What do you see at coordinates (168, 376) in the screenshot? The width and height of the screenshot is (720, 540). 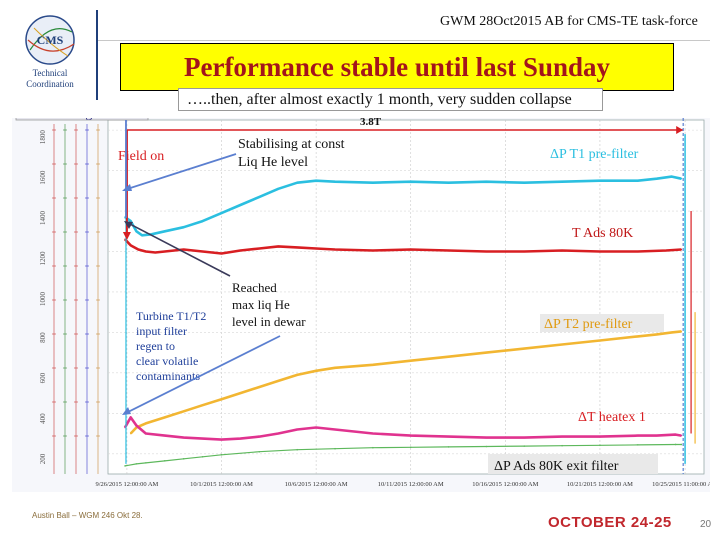 I see `turbine-label-5: contaminants` at bounding box center [168, 376].